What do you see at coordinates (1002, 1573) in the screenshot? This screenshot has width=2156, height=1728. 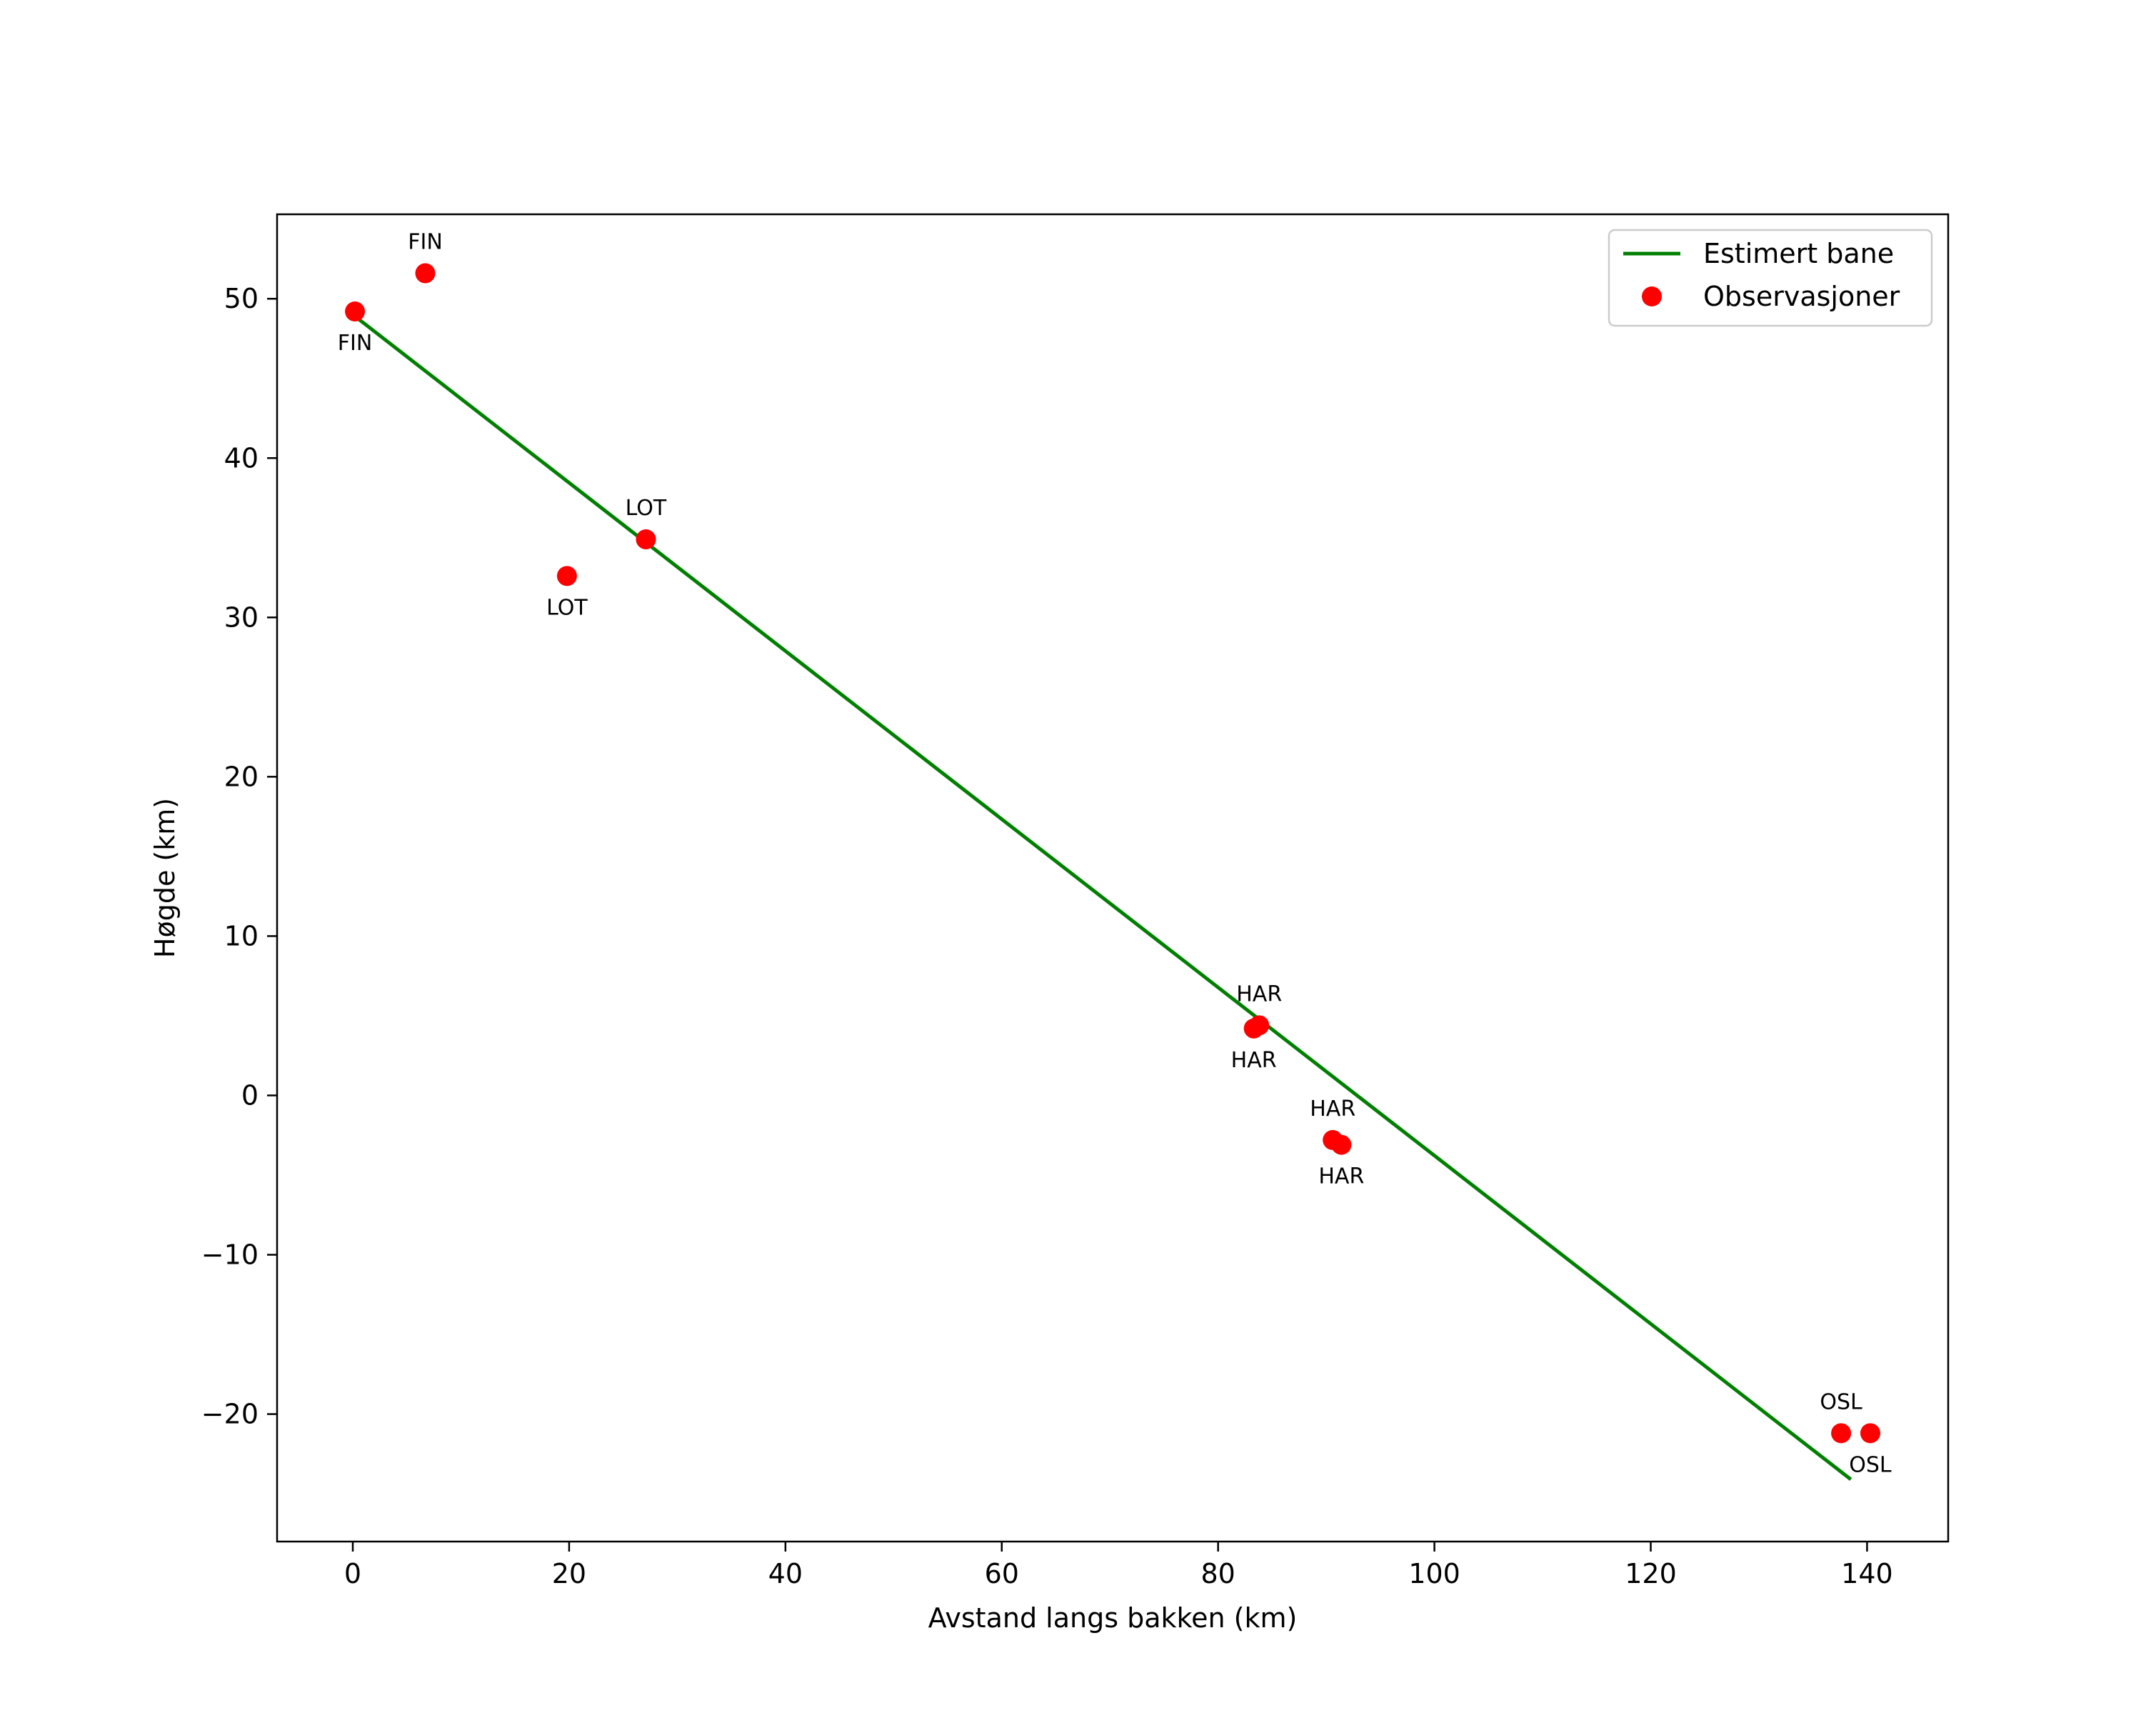 I see `x-tick-label: 60` at bounding box center [1002, 1573].